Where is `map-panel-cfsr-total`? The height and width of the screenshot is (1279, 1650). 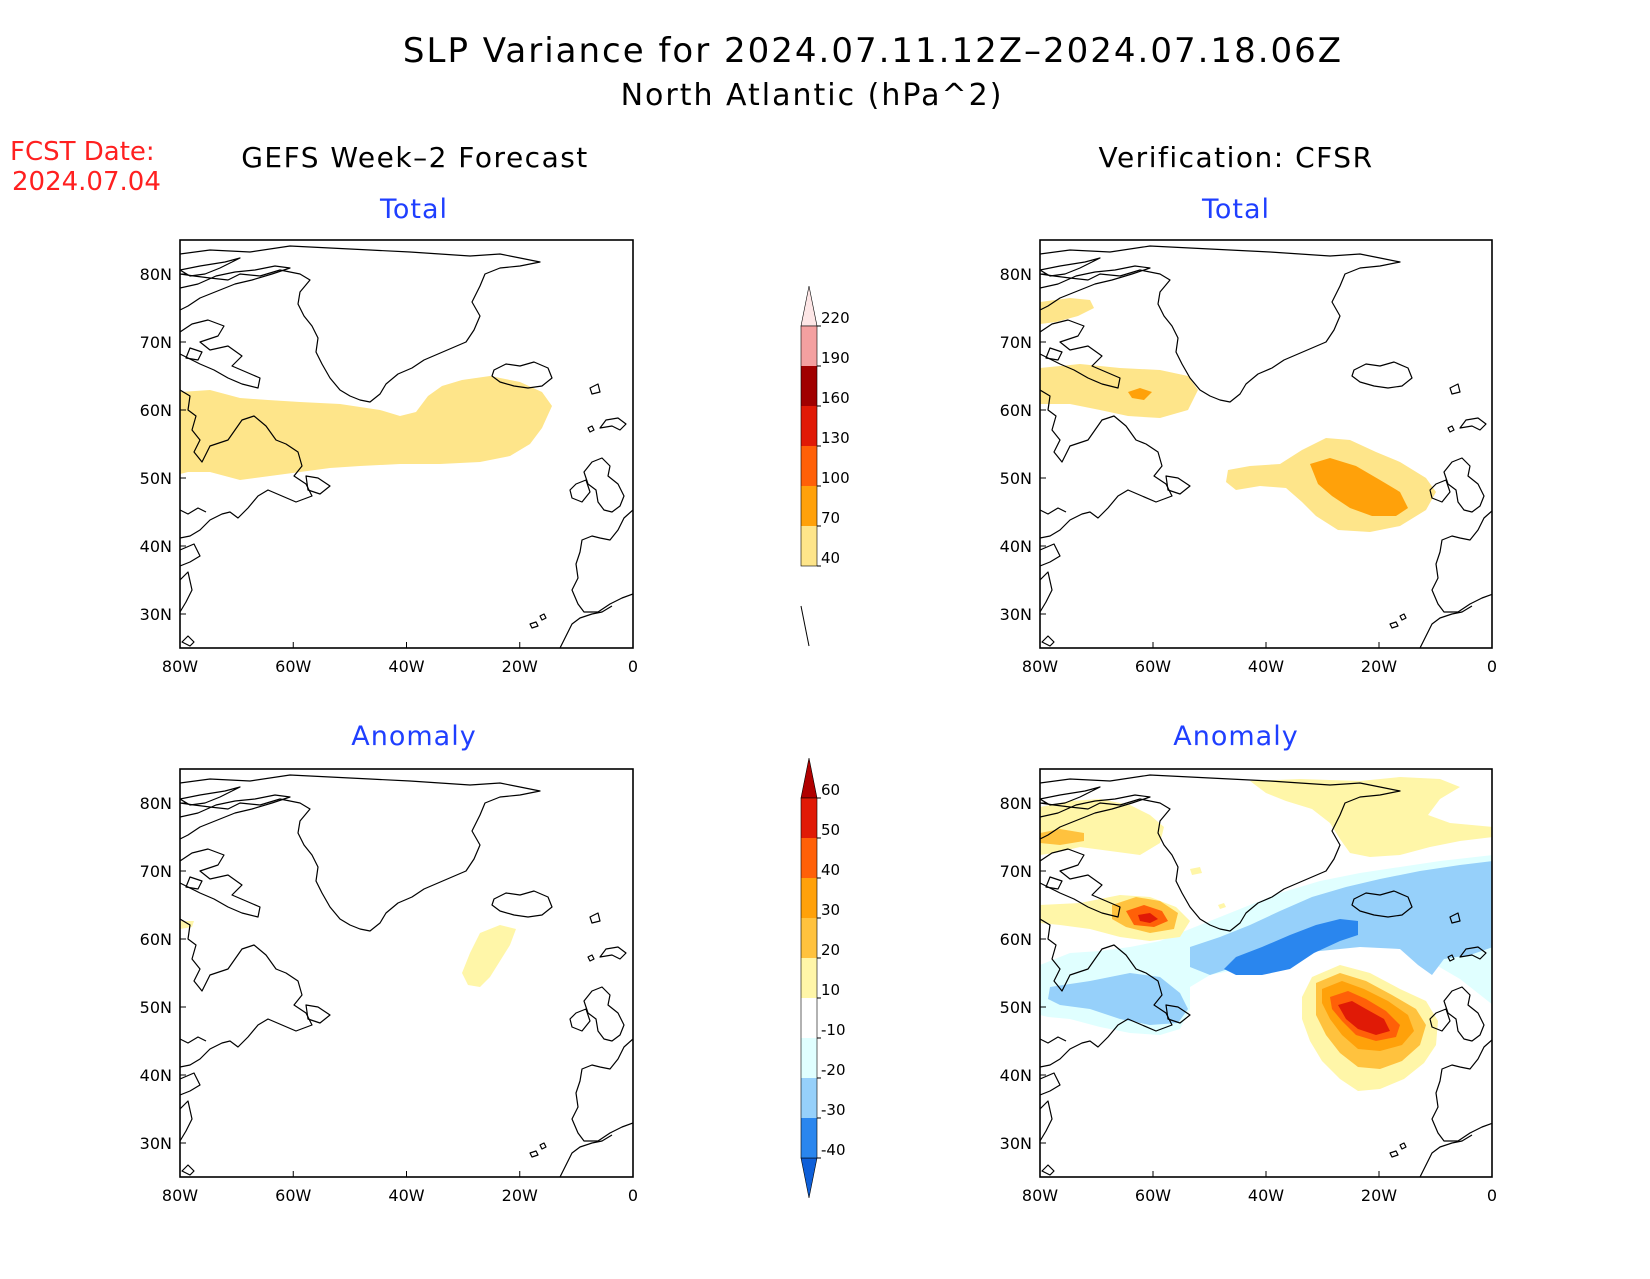
map-panel-cfsr-total is located at coordinates (1266, 444).